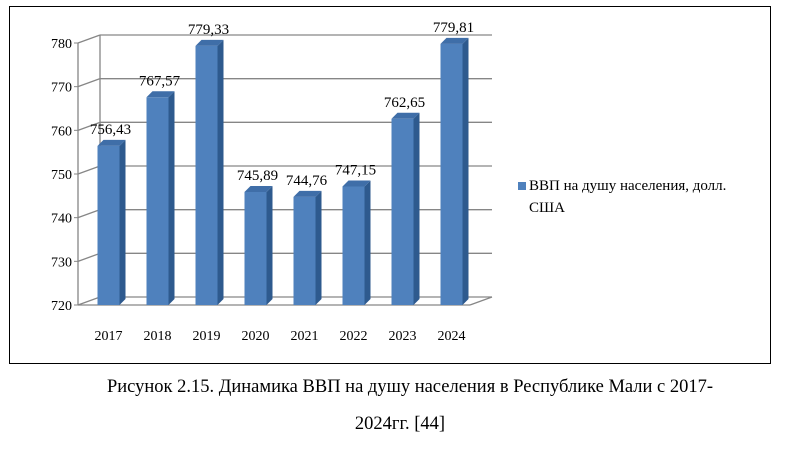  I want to click on bar-top-2021, so click(307, 193).